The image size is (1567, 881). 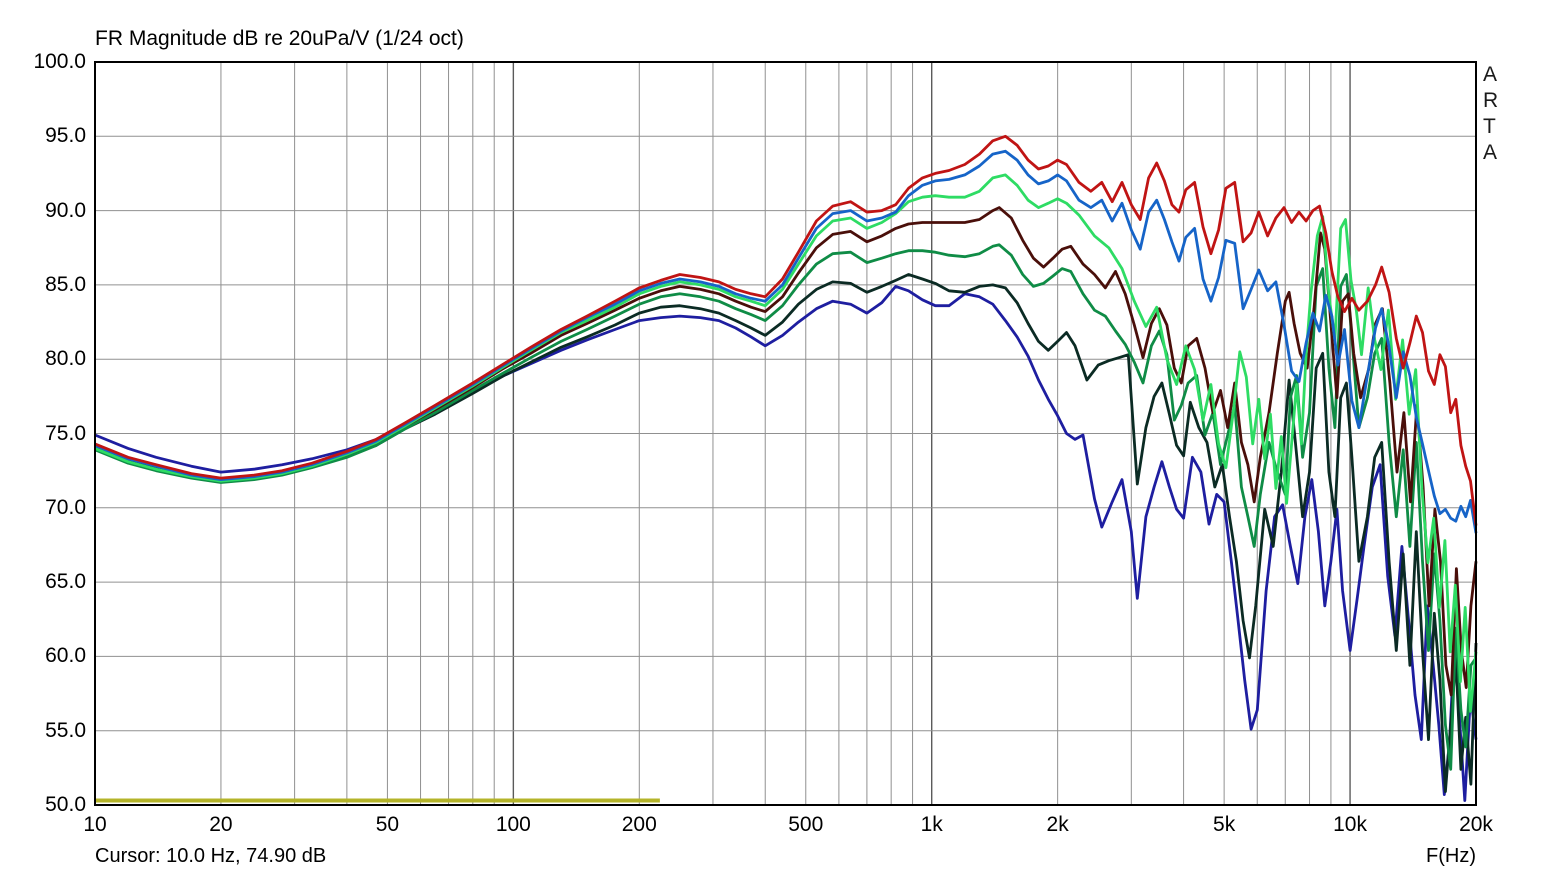 I want to click on x-tick-label: 1k, so click(x=931, y=824).